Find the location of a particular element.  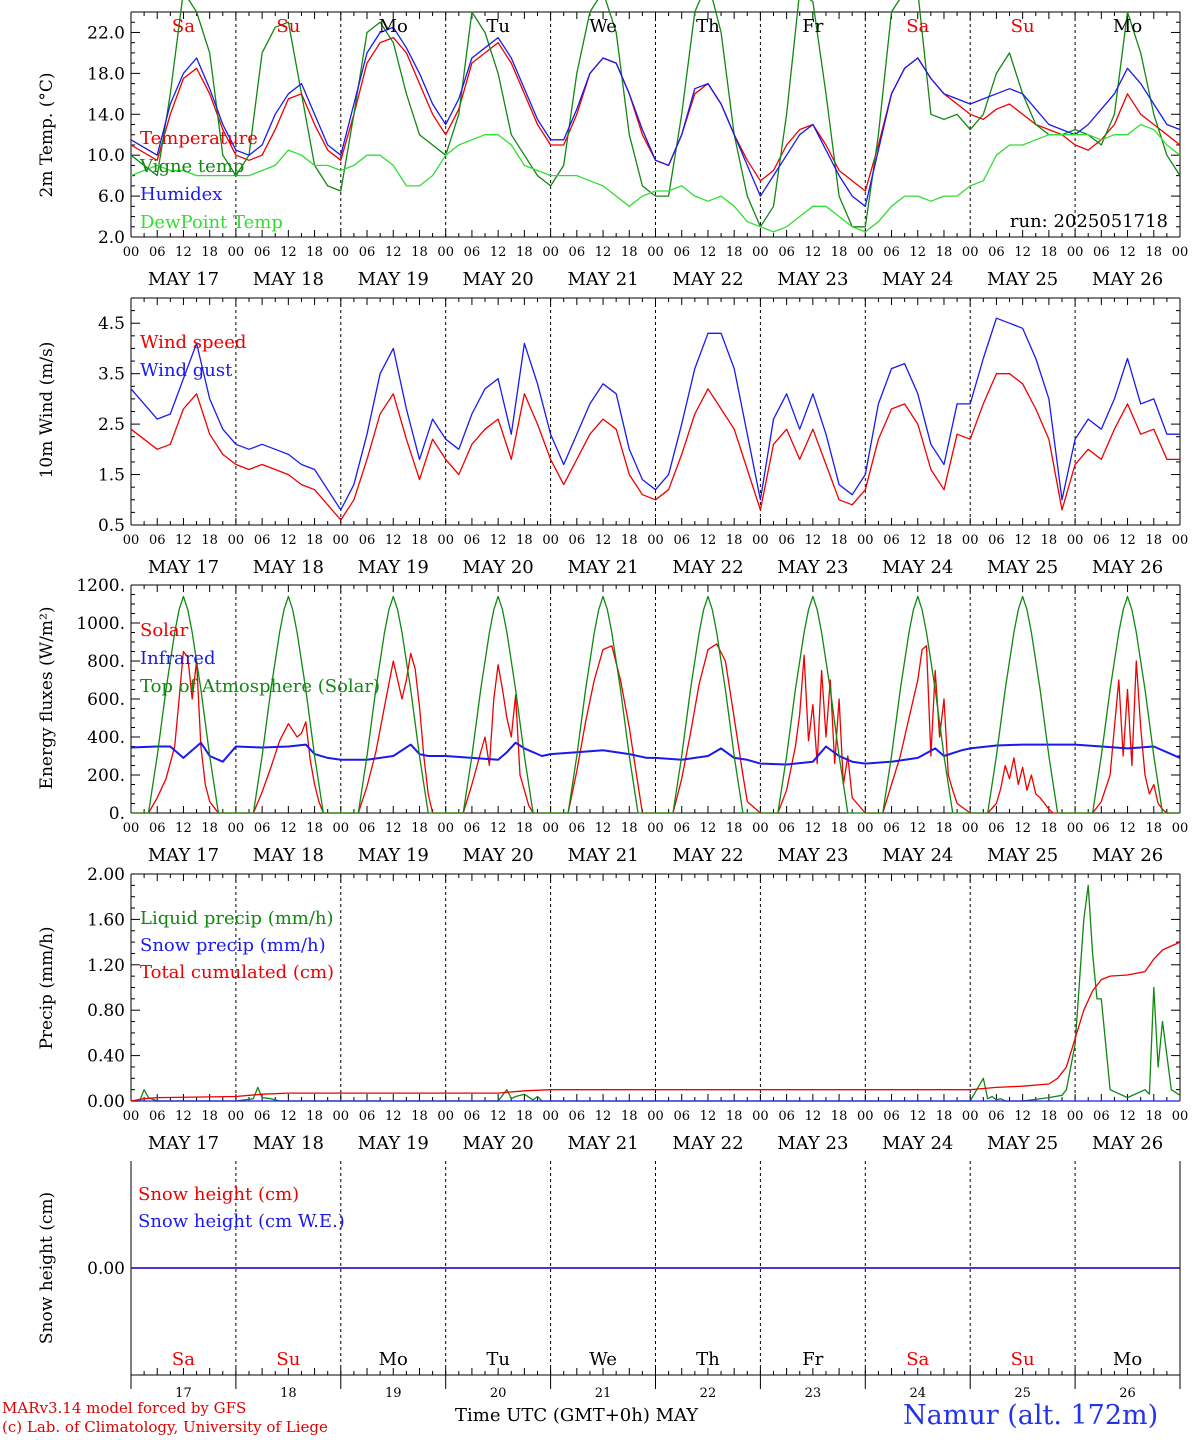

y-tick-label: 0.40 is located at coordinates (106, 1057).